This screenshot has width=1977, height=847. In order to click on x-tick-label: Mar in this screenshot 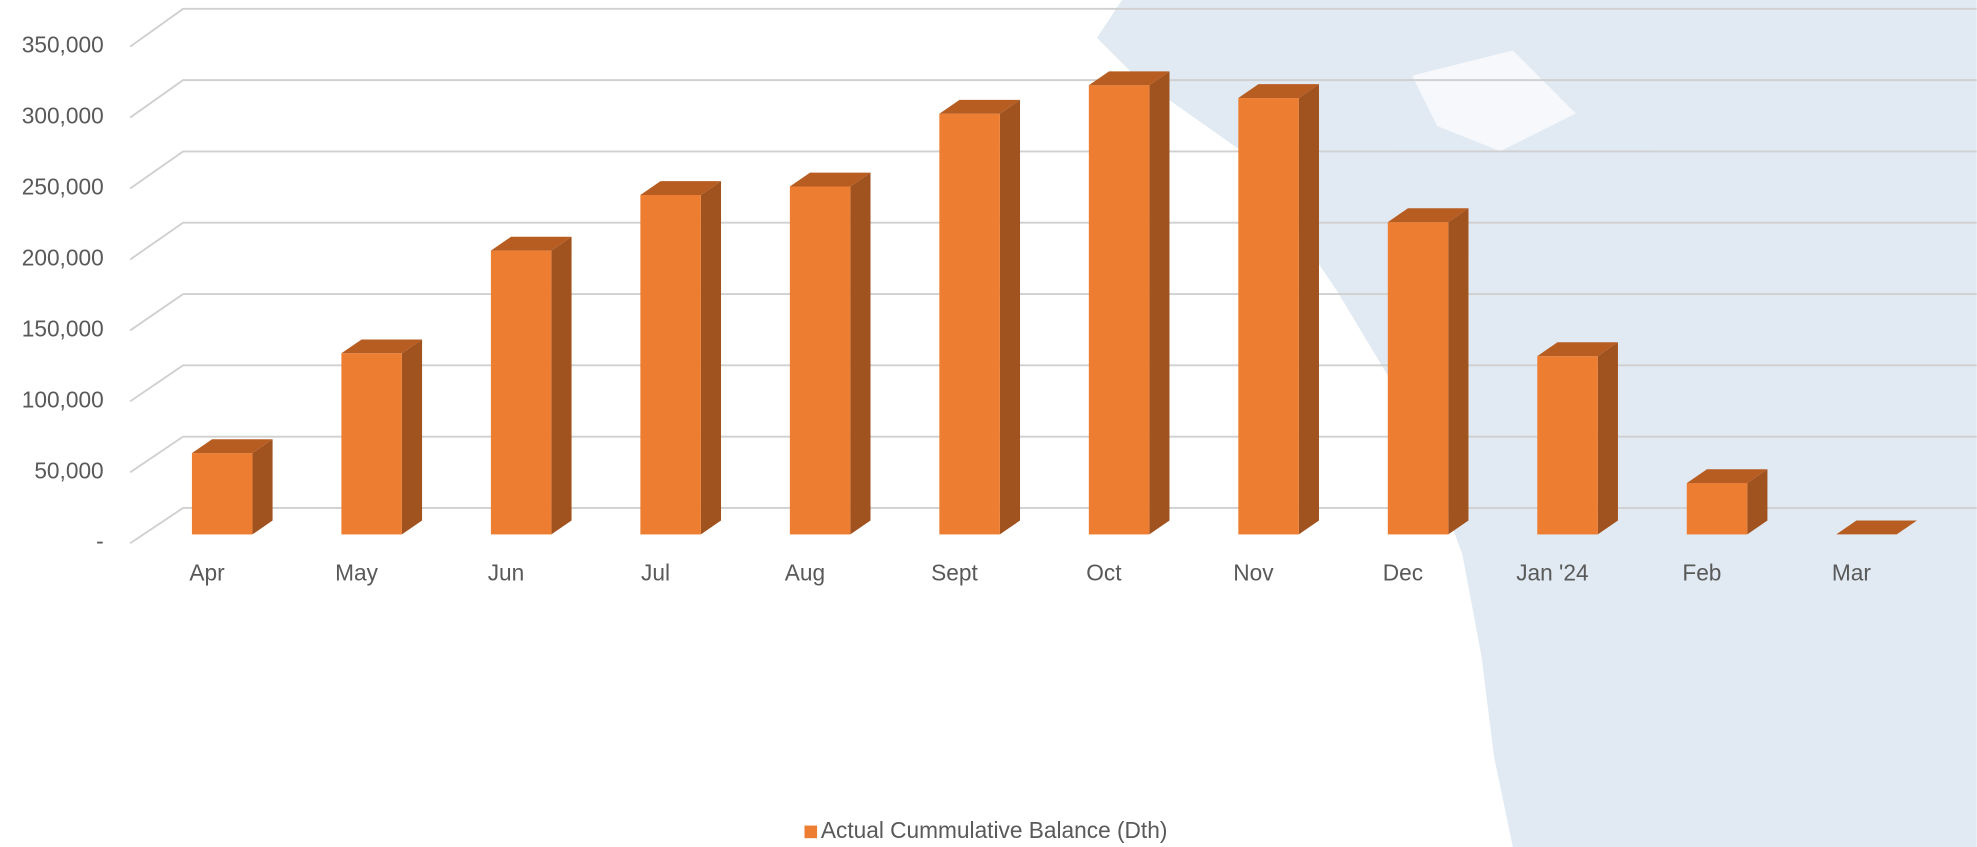, I will do `click(1851, 573)`.